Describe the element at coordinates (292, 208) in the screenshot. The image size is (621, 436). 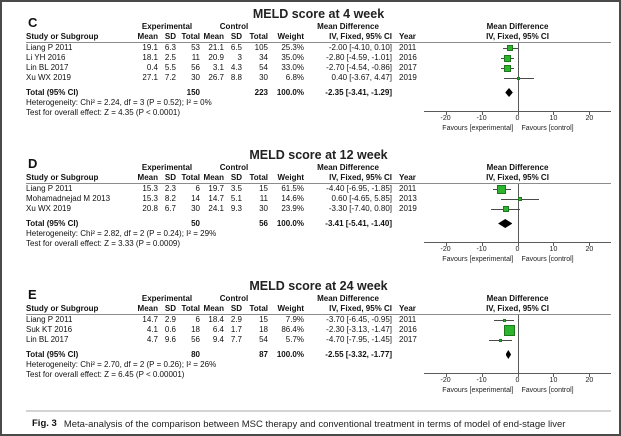
I see `weight: 23.9%` at that location.